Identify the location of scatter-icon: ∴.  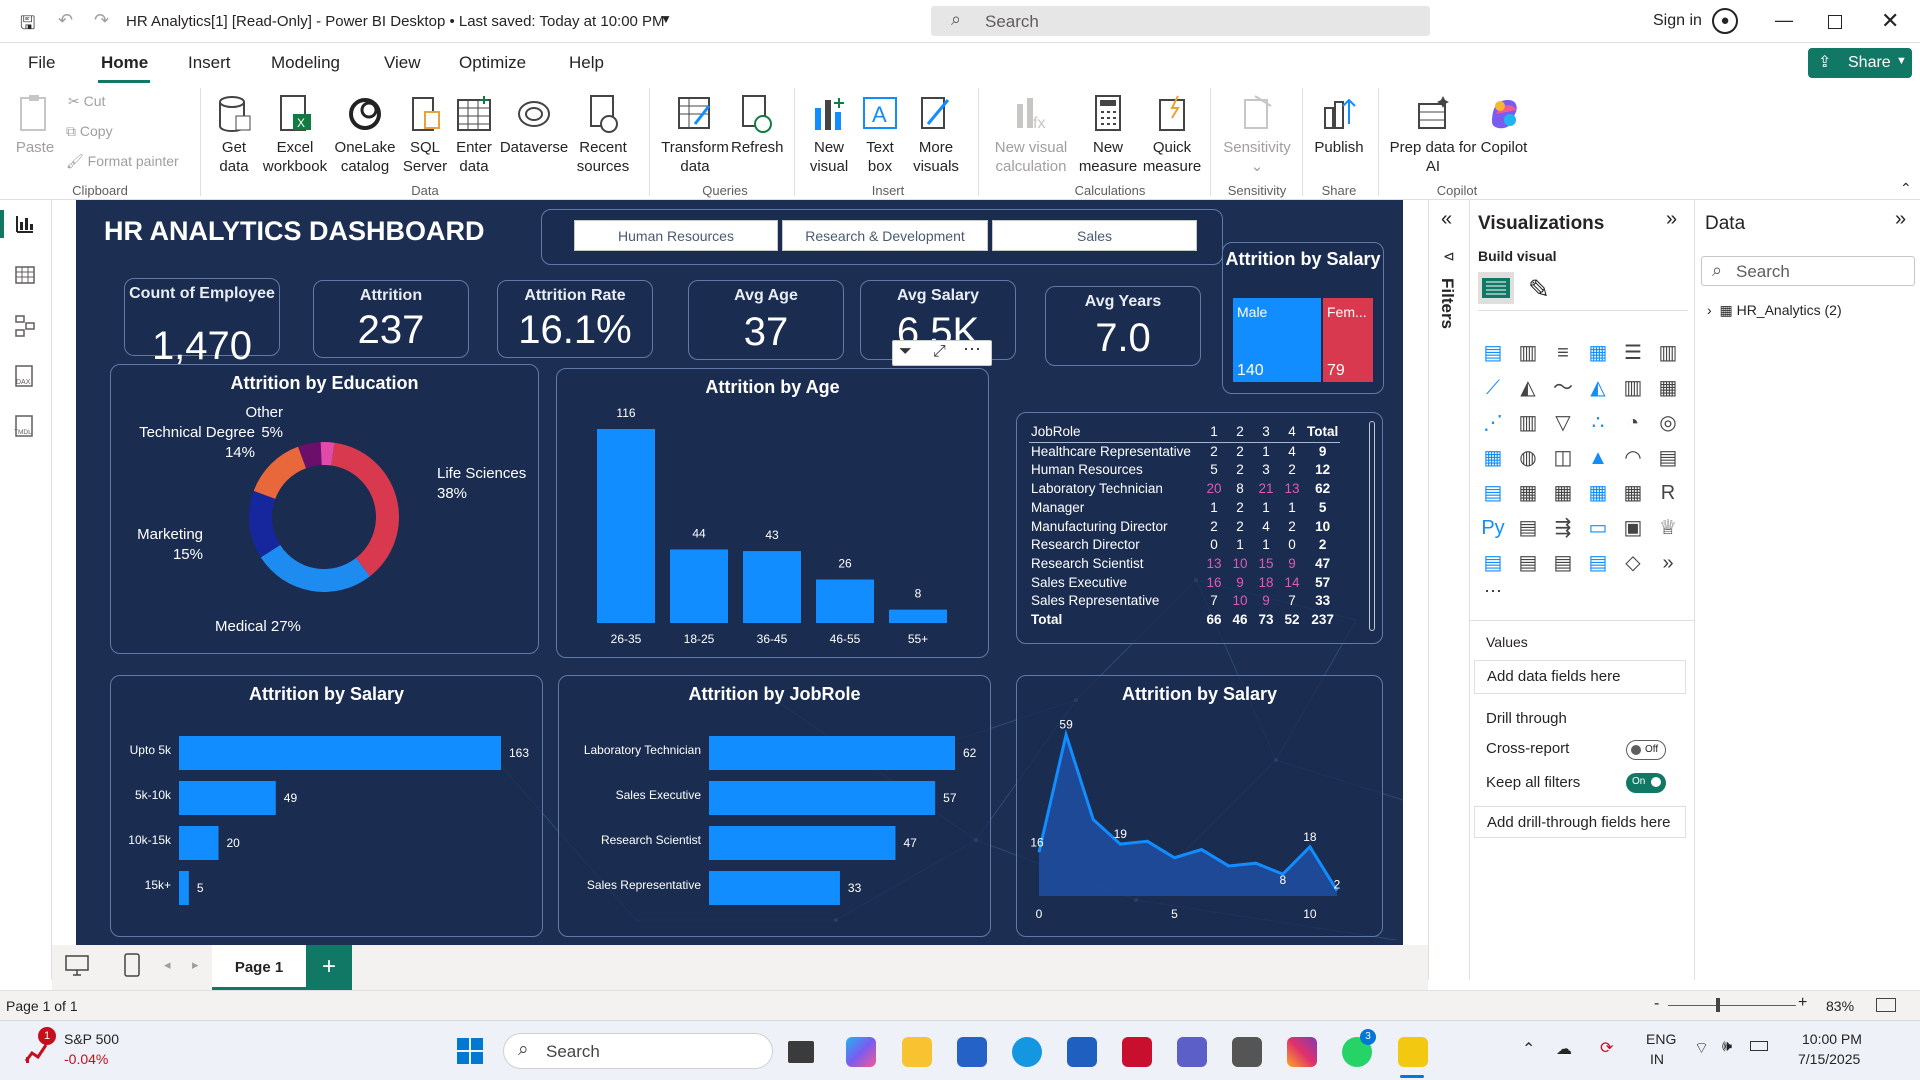
(1598, 423).